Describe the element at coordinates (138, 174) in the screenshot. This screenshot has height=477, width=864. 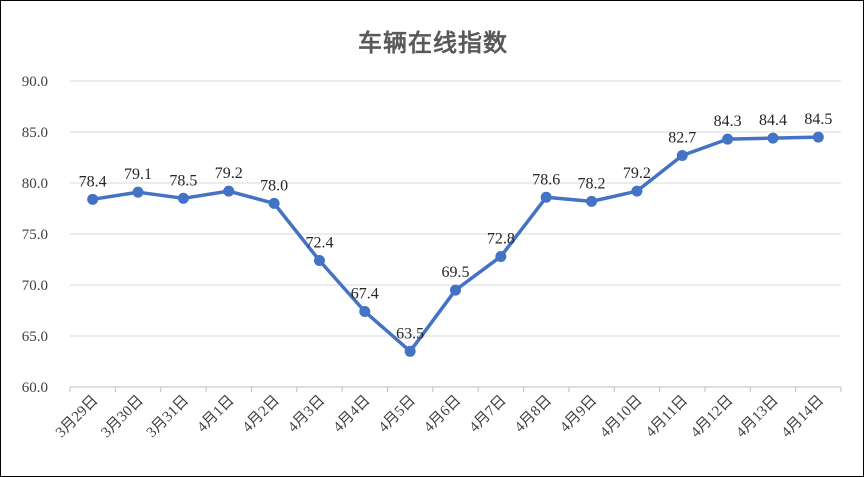
I see `data-label: 79.1` at that location.